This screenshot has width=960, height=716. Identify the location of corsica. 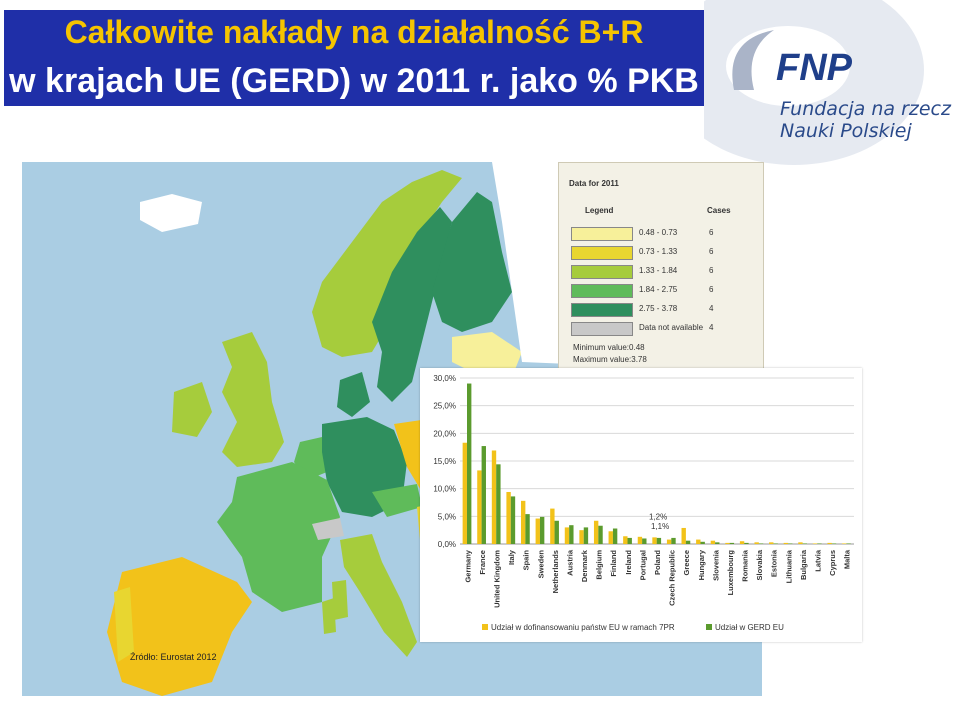
(329, 616).